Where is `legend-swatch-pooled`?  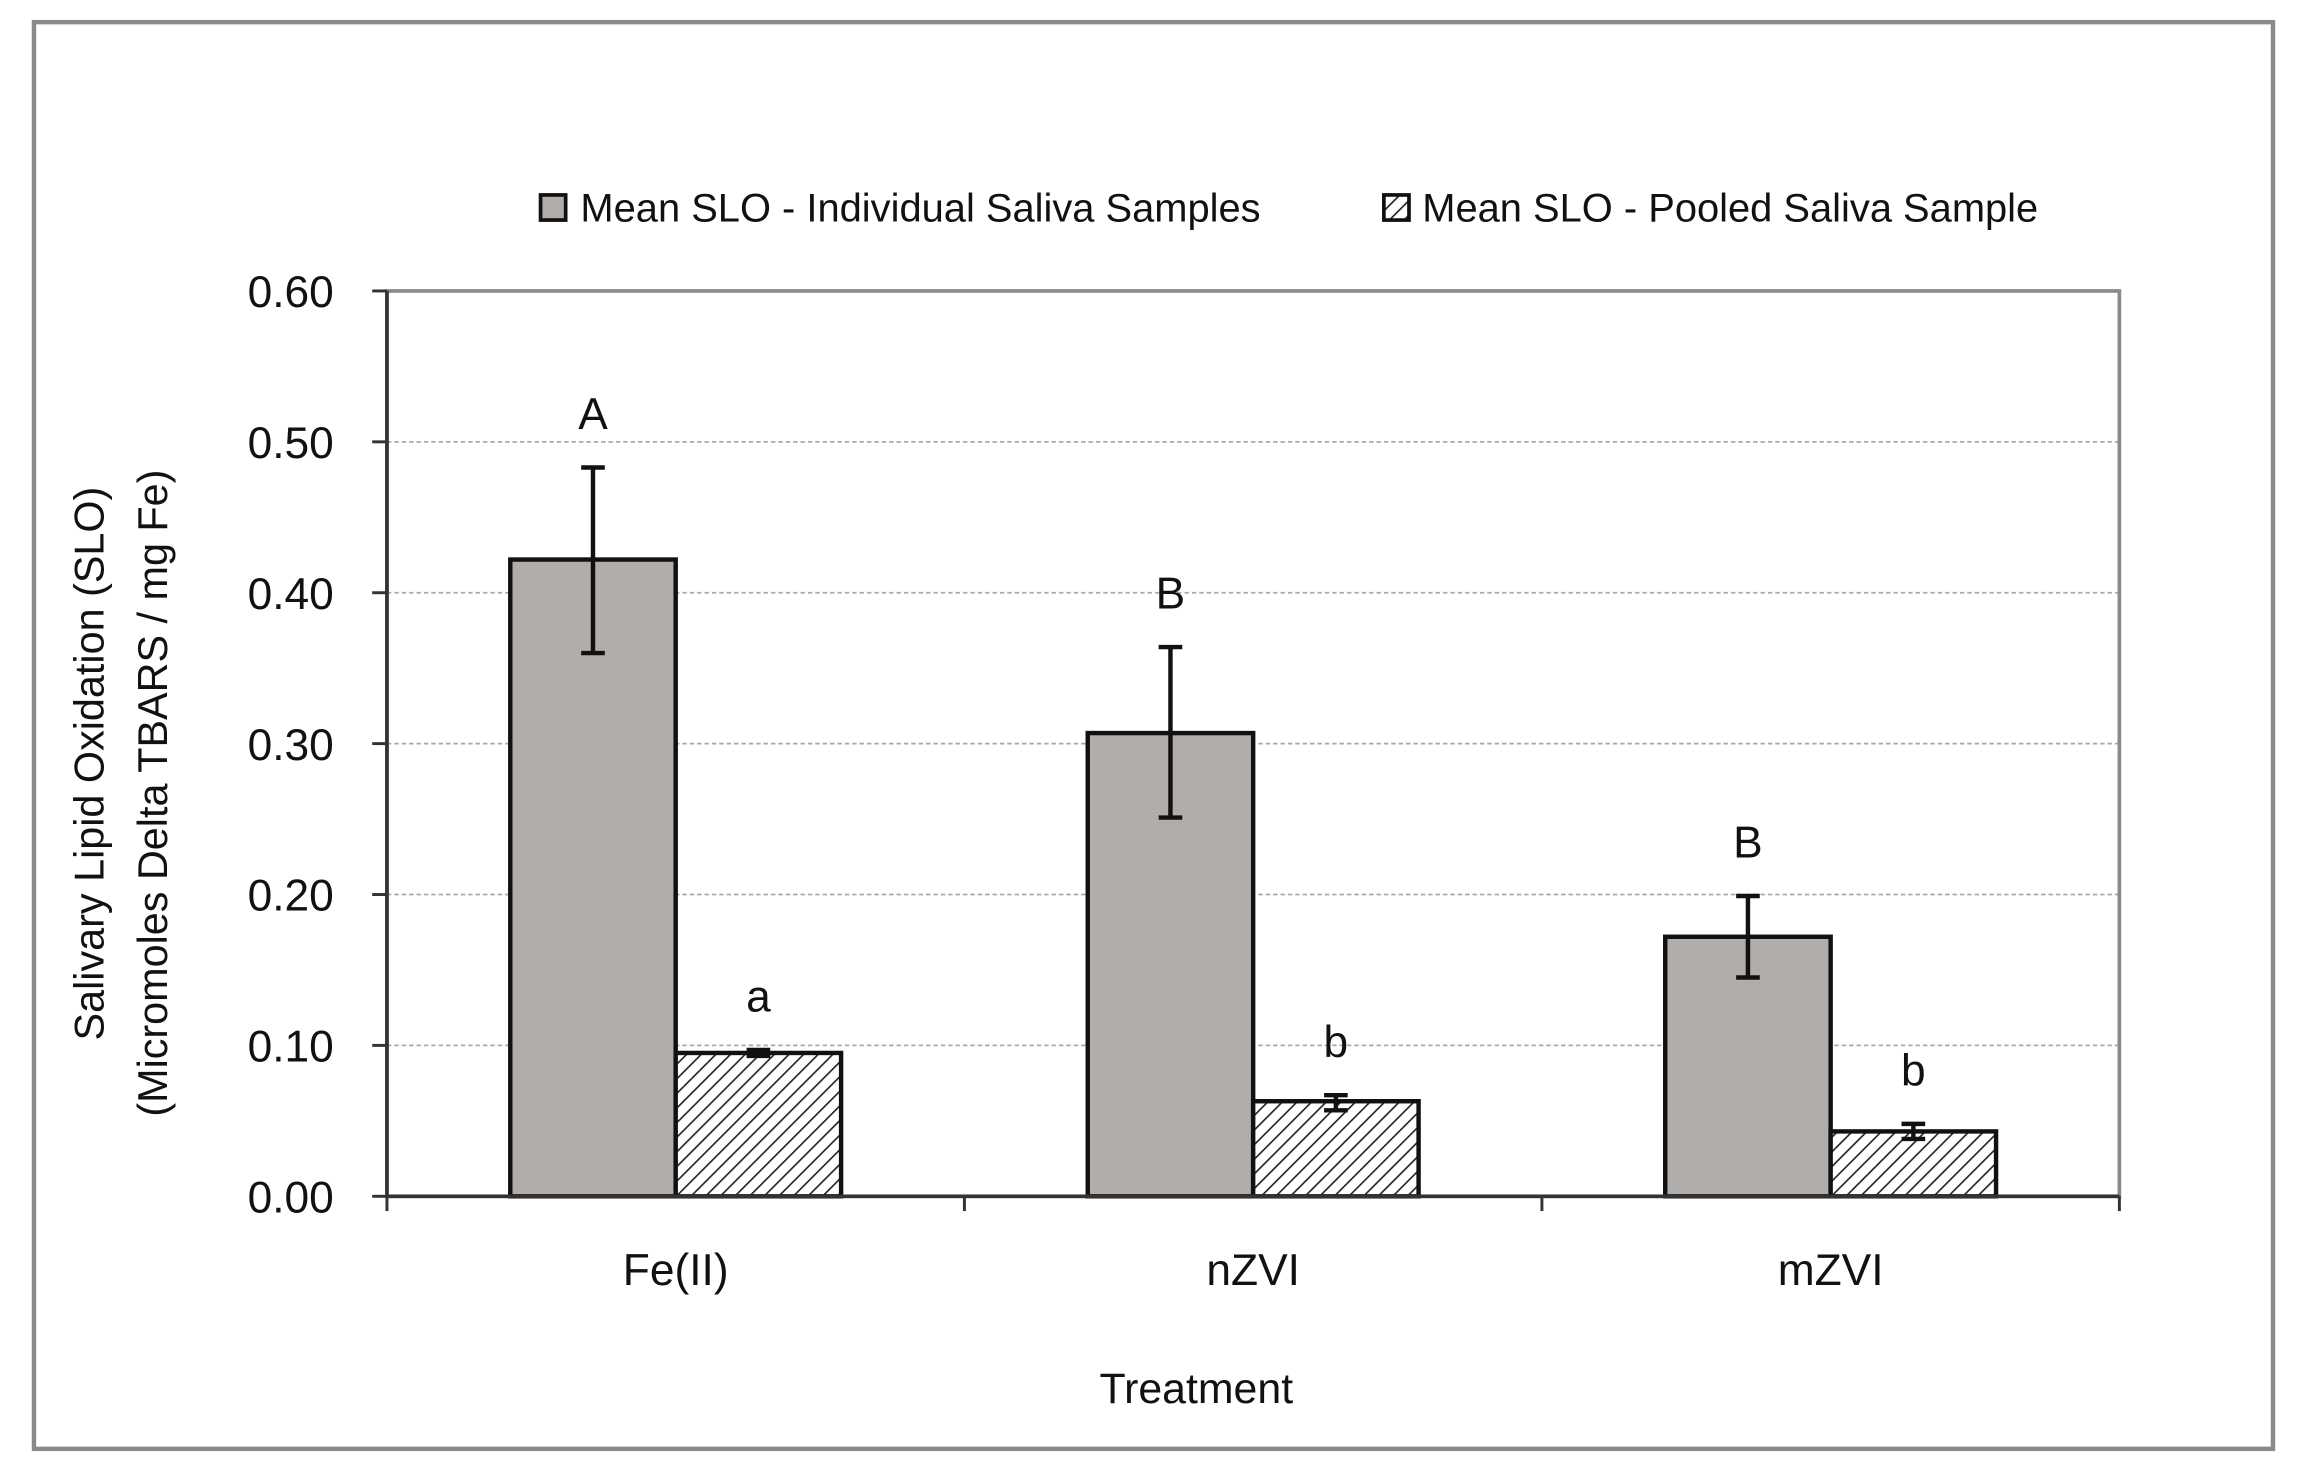
legend-swatch-pooled is located at coordinates (1396, 207).